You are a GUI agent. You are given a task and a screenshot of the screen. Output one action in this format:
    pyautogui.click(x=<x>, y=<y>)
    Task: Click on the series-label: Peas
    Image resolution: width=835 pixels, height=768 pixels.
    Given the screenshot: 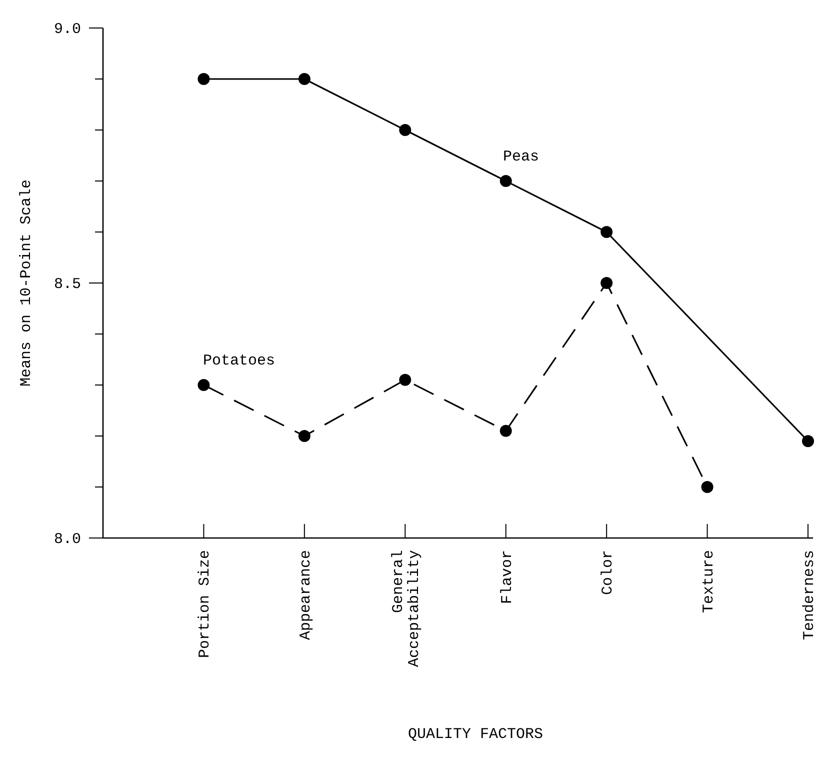 What is the action you would take?
    pyautogui.click(x=520, y=157)
    